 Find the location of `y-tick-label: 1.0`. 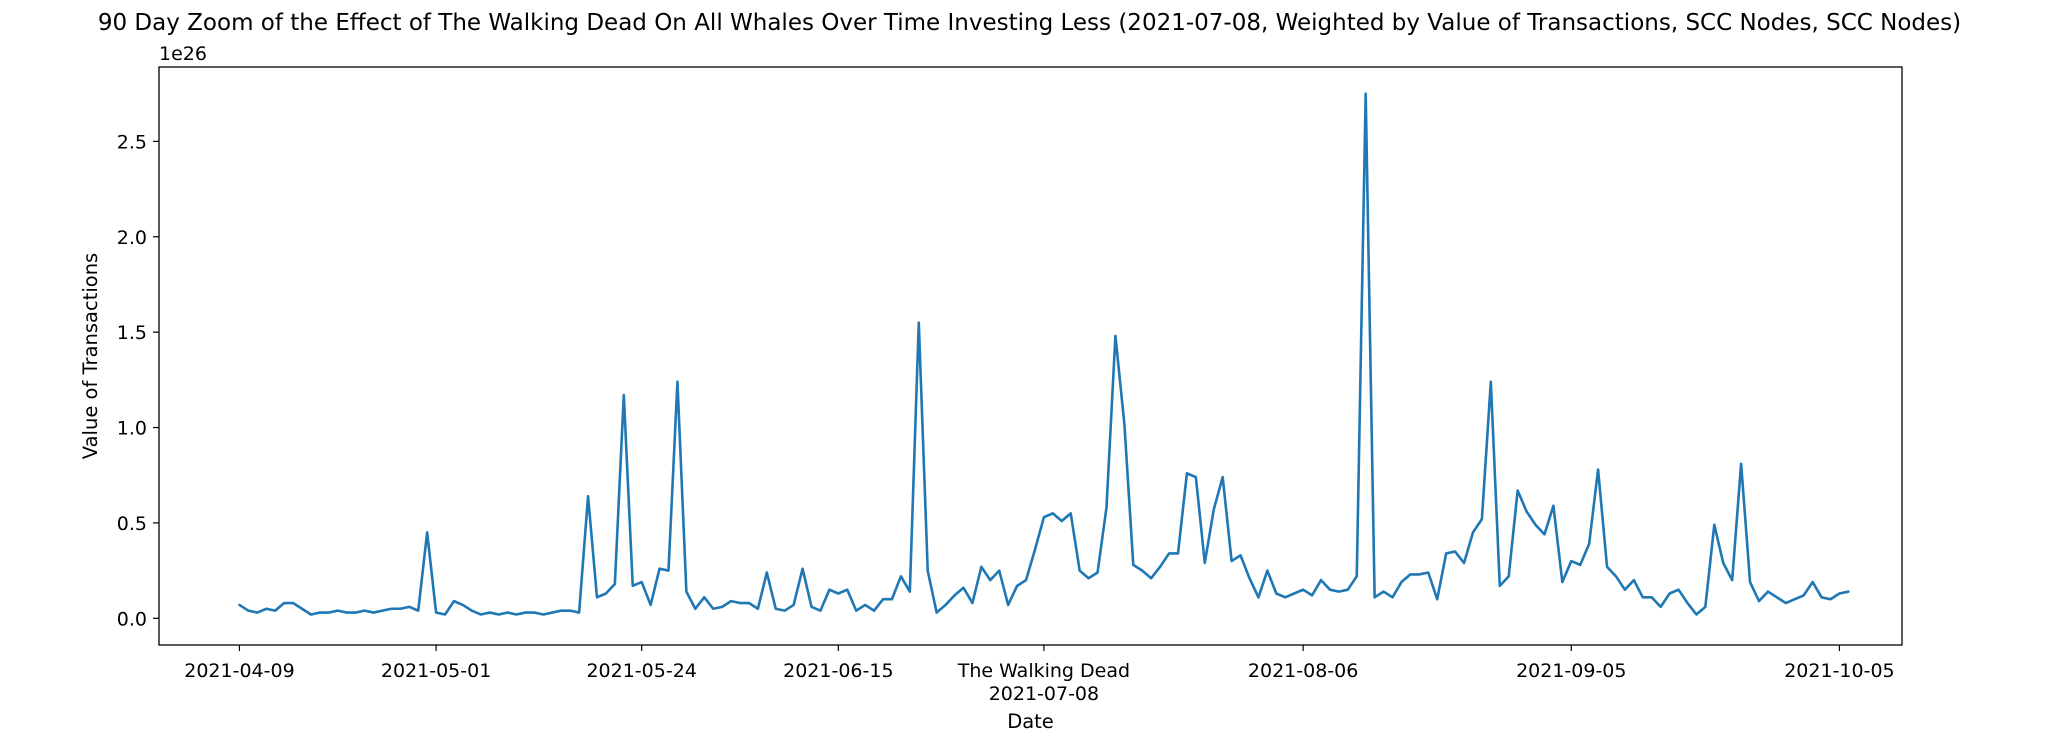

y-tick-label: 1.0 is located at coordinates (132, 429).